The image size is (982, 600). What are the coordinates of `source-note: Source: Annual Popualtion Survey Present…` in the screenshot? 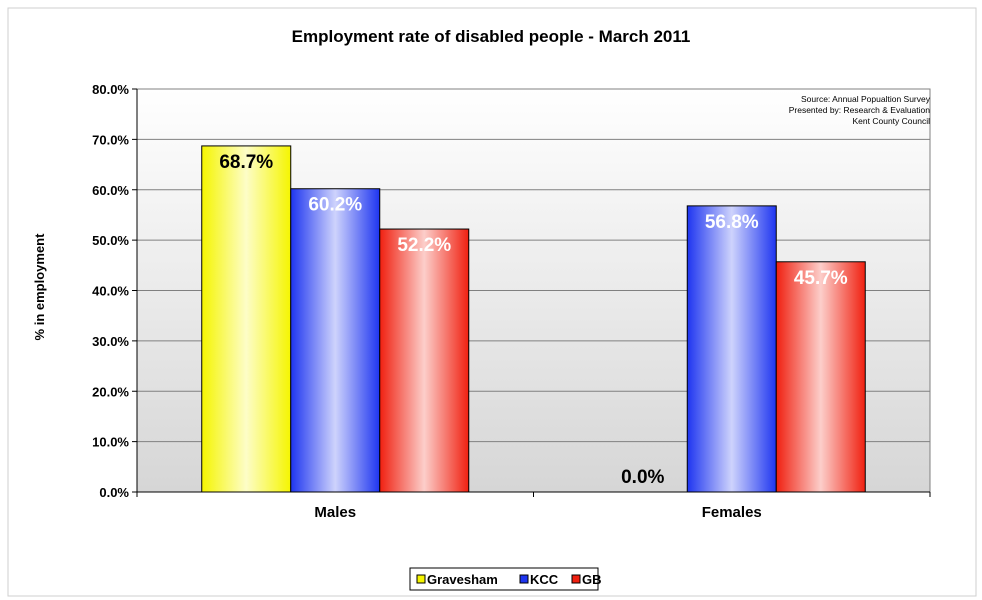 It's located at (860, 110).